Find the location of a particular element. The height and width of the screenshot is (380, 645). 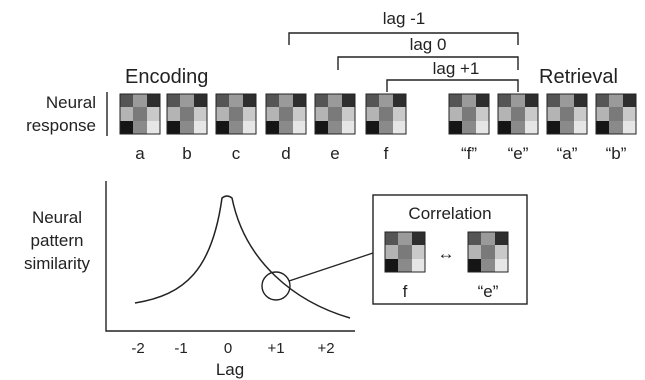

similarity-curve is located at coordinates (242, 257).